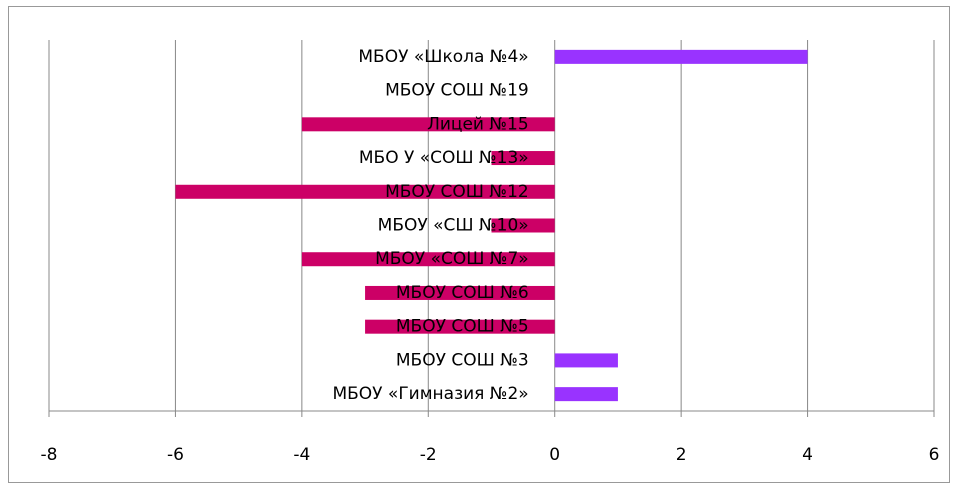  I want to click on y-tick-label: МБОУ СОШ №6, so click(462, 293).